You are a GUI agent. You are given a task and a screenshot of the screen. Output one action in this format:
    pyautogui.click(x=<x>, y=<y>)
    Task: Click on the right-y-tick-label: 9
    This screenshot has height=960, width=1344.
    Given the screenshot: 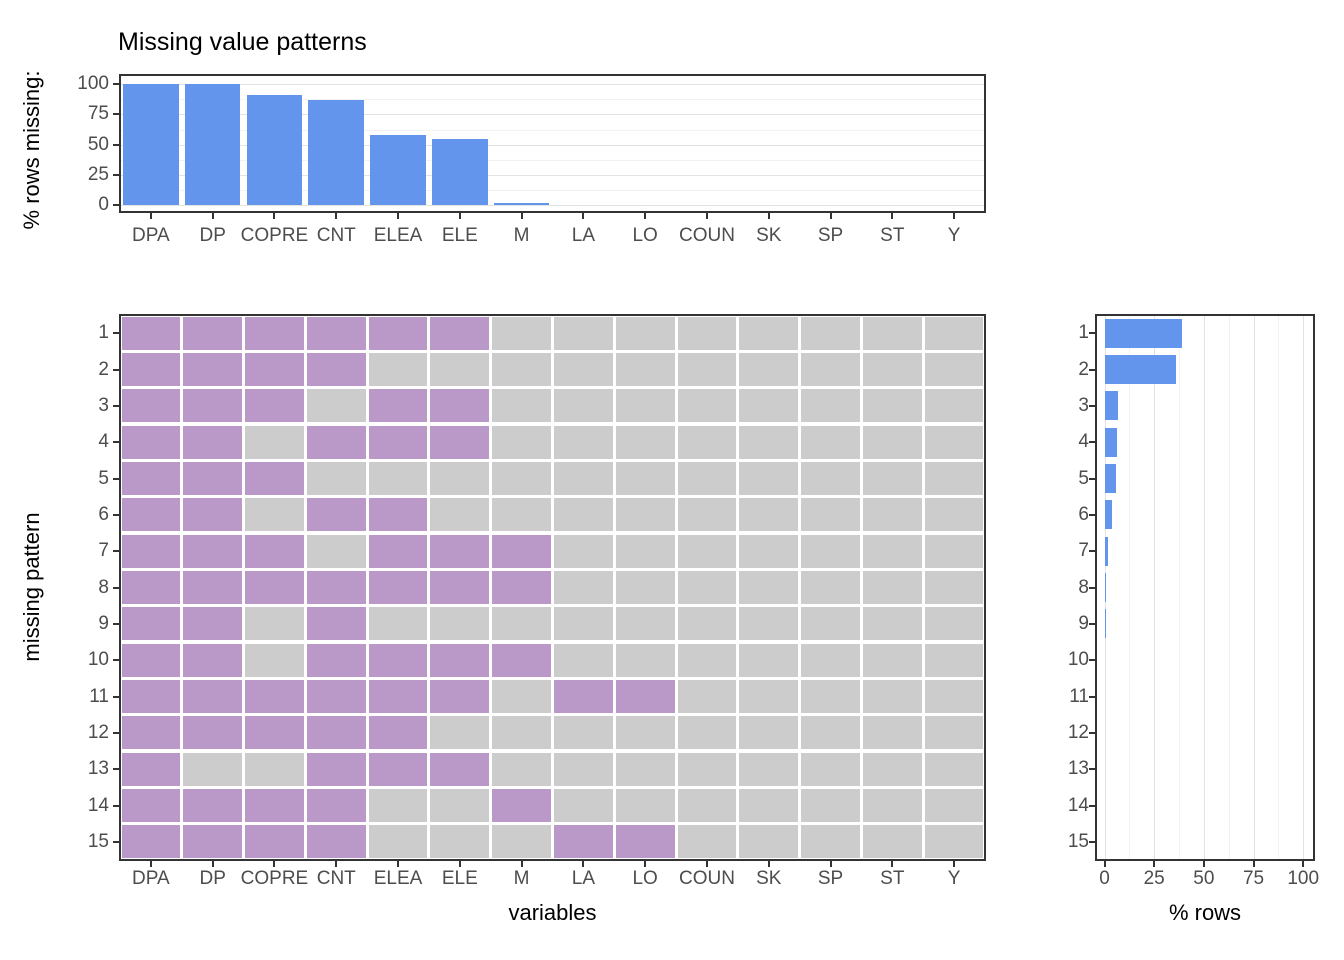 What is the action you would take?
    pyautogui.click(x=1083, y=623)
    